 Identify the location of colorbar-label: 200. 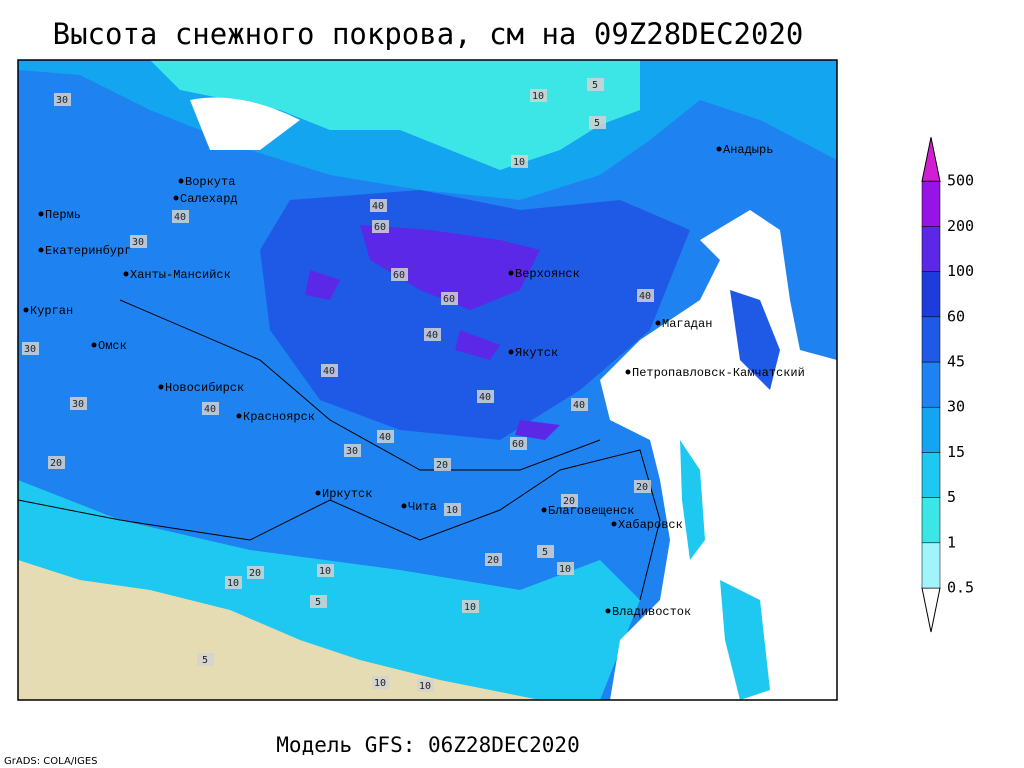
(960, 226).